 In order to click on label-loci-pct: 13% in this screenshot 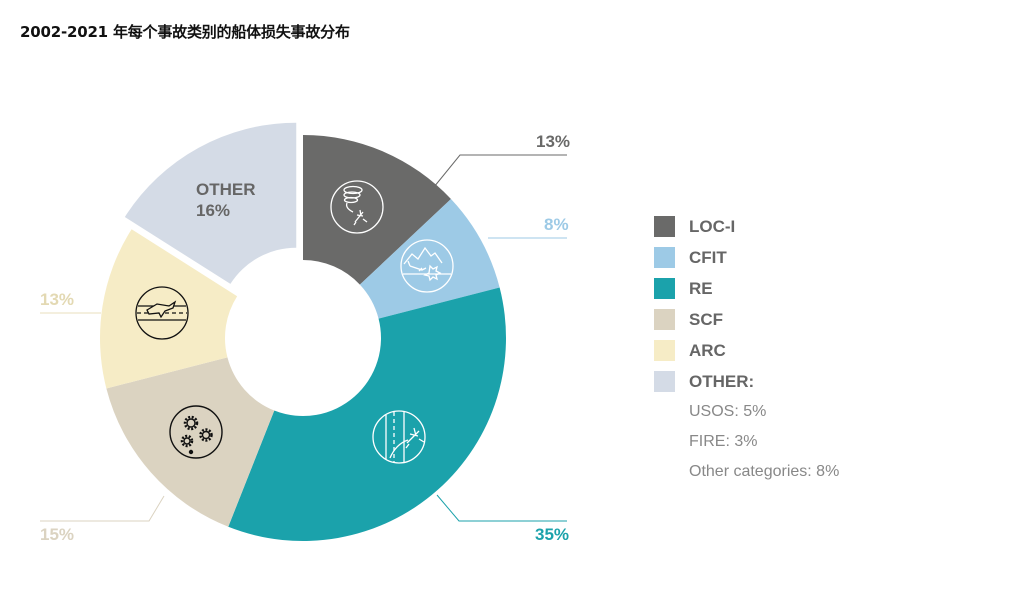, I will do `click(553, 141)`.